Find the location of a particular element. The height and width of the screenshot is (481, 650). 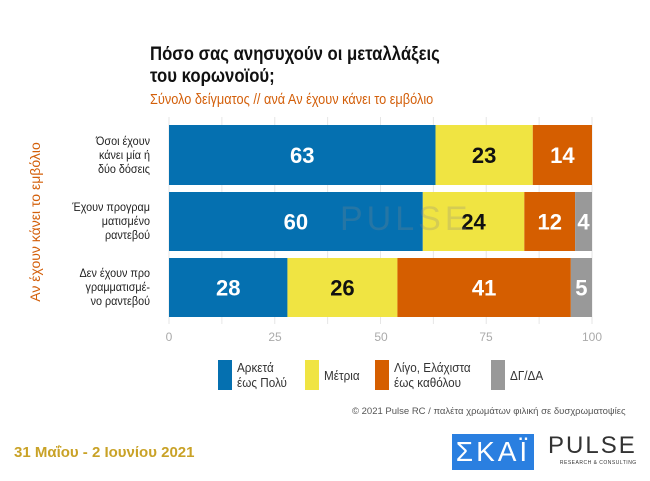

legend-label: Μέτρια is located at coordinates (341, 375).